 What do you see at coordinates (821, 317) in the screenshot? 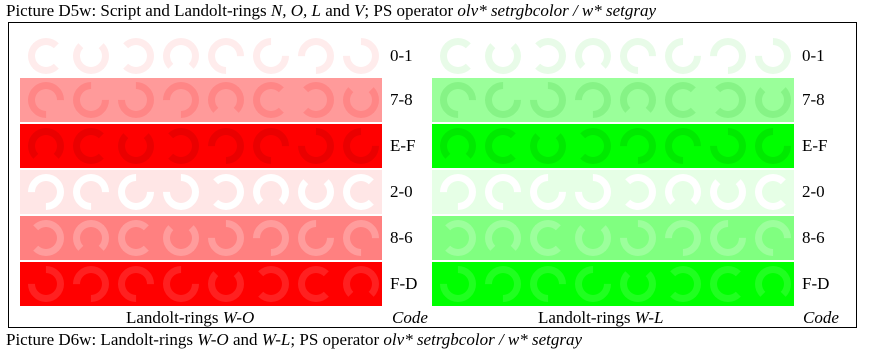
I see `right-code-label-text: Code` at bounding box center [821, 317].